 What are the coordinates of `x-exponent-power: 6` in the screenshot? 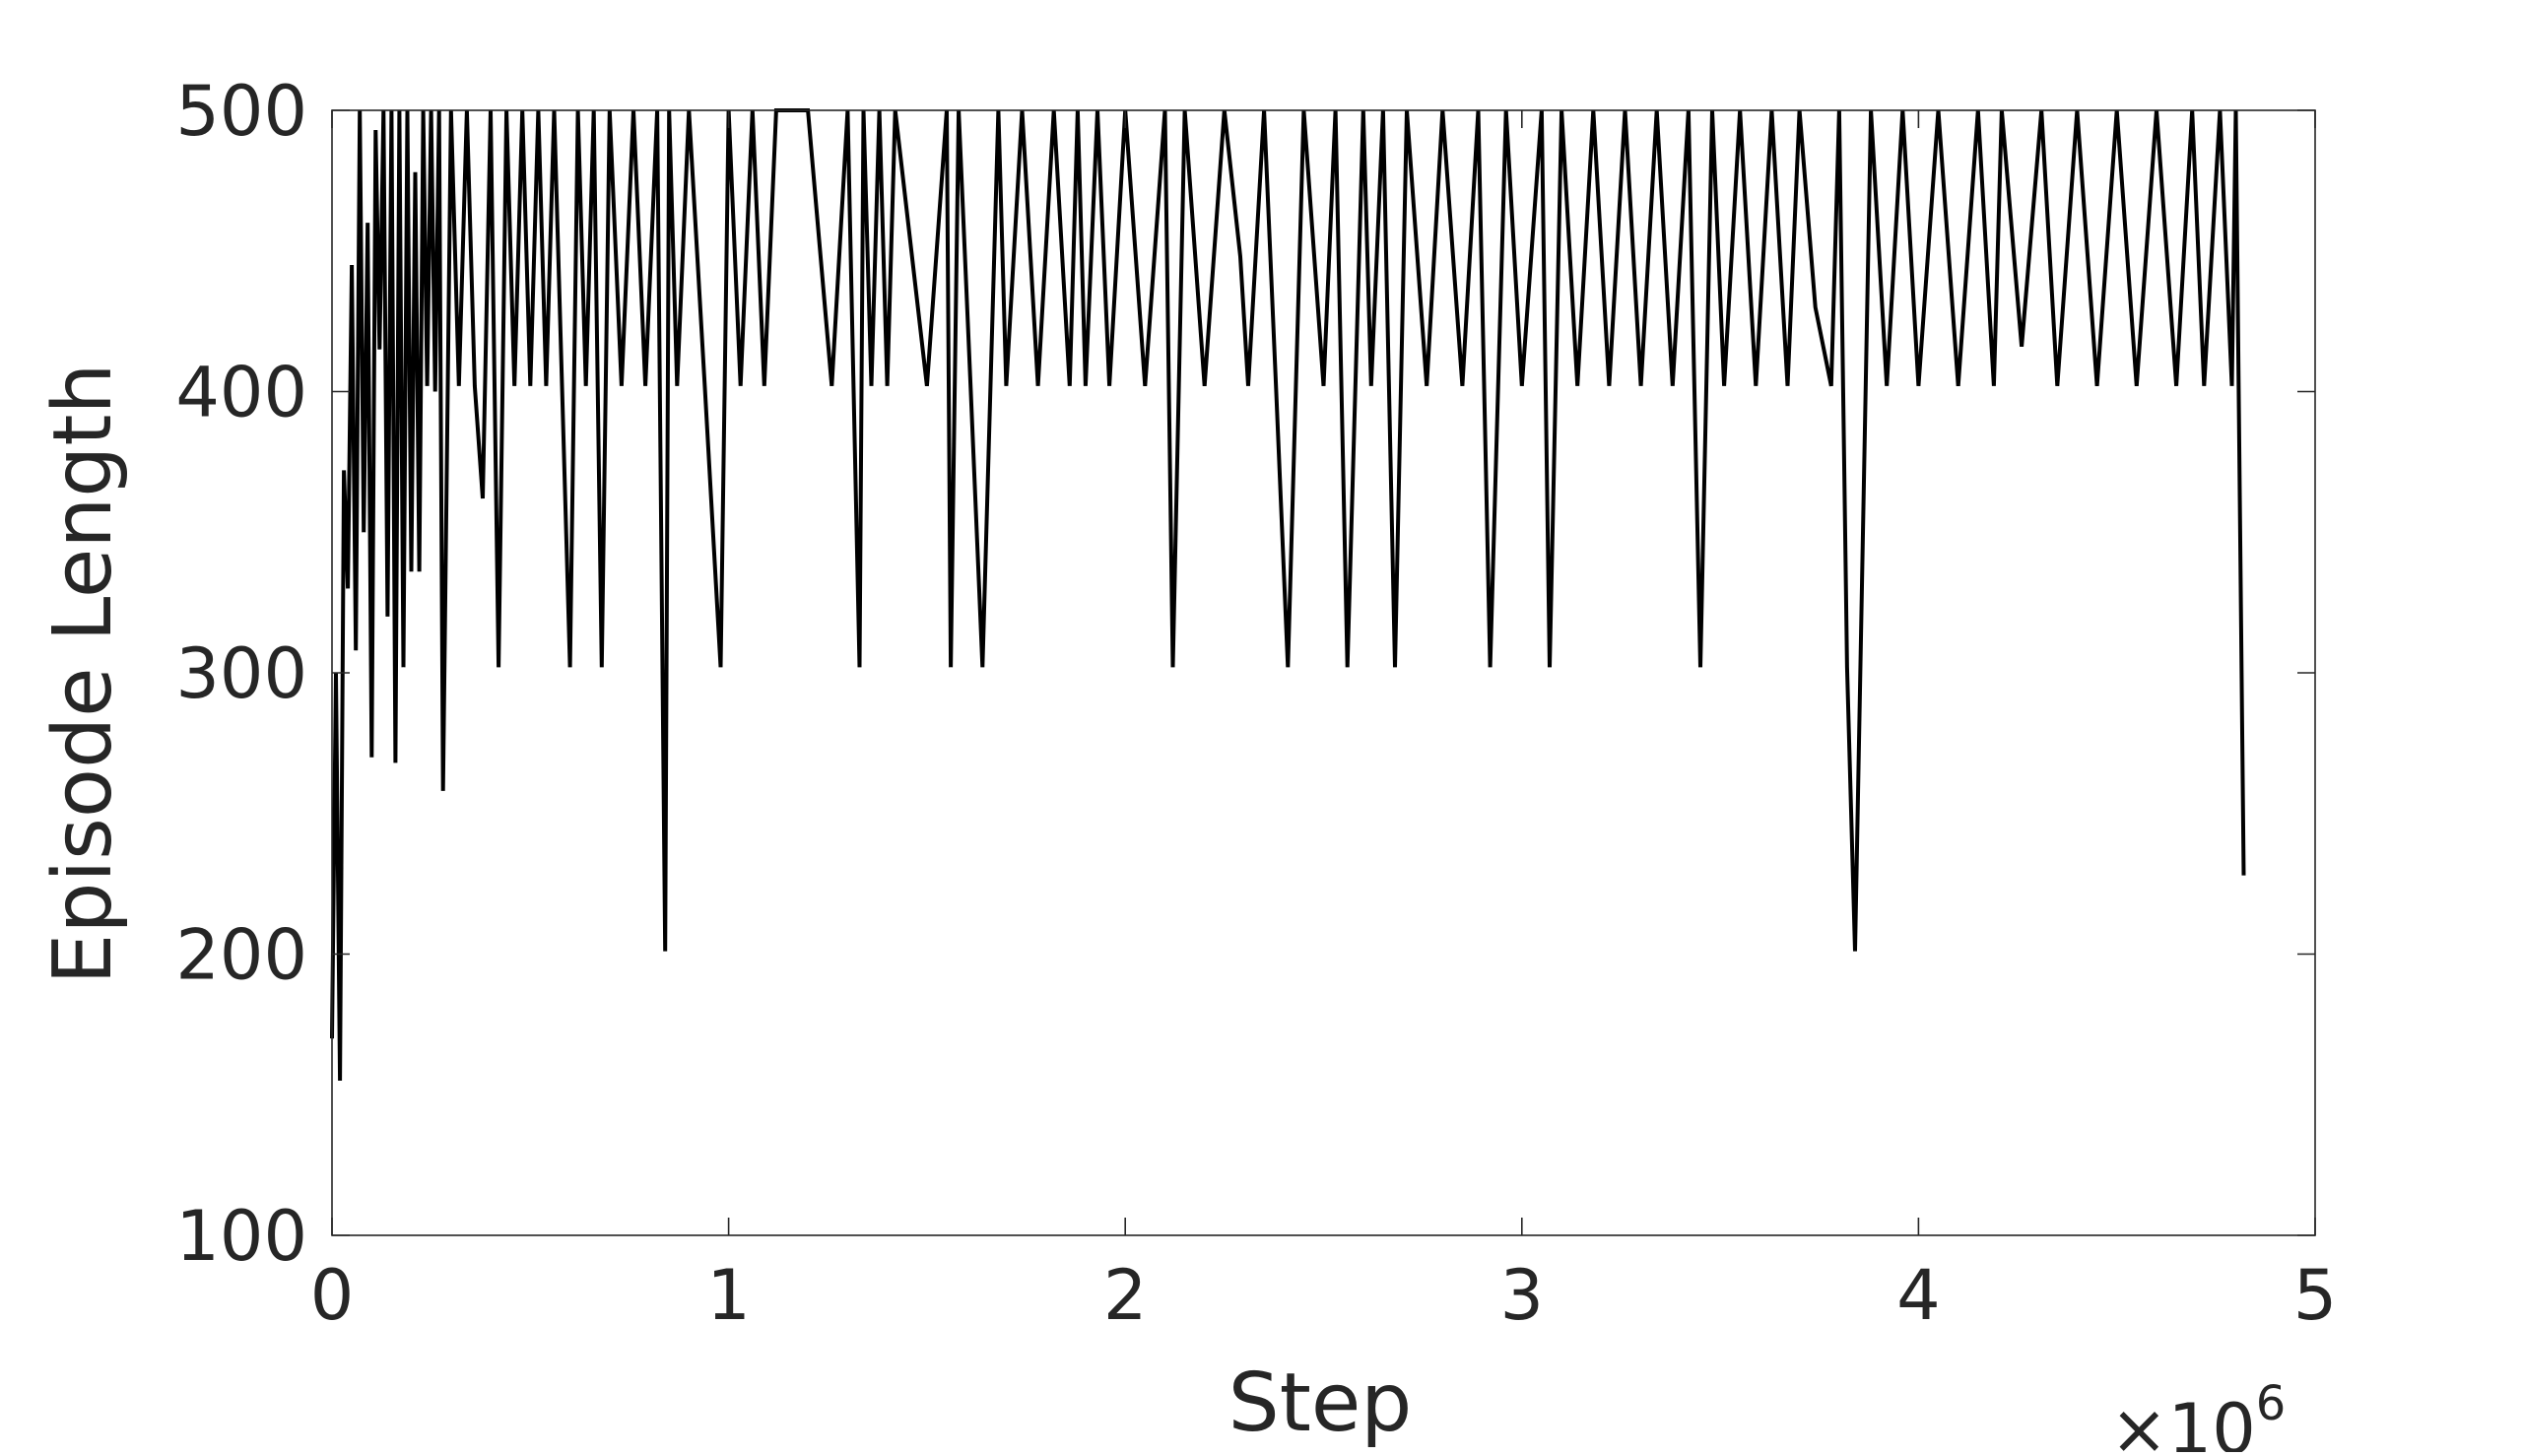 It's located at (2271, 1403).